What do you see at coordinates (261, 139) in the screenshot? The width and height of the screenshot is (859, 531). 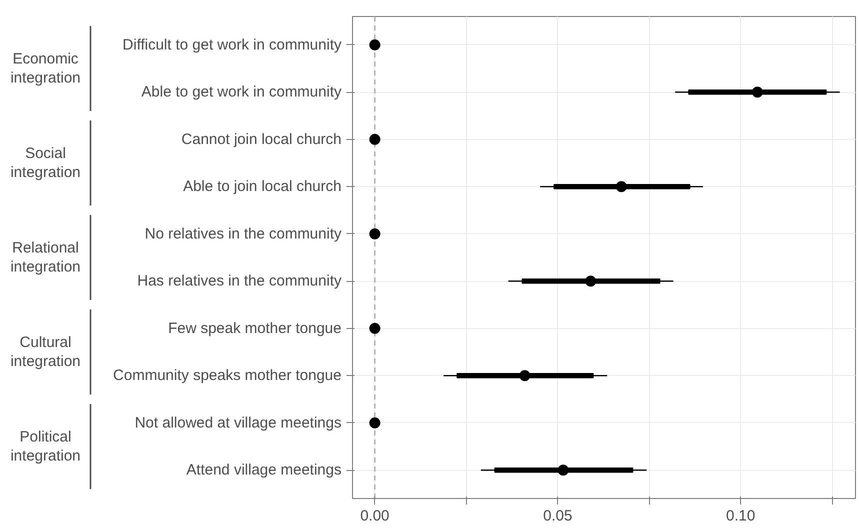 I see `y-tick-label: Cannot join local church` at bounding box center [261, 139].